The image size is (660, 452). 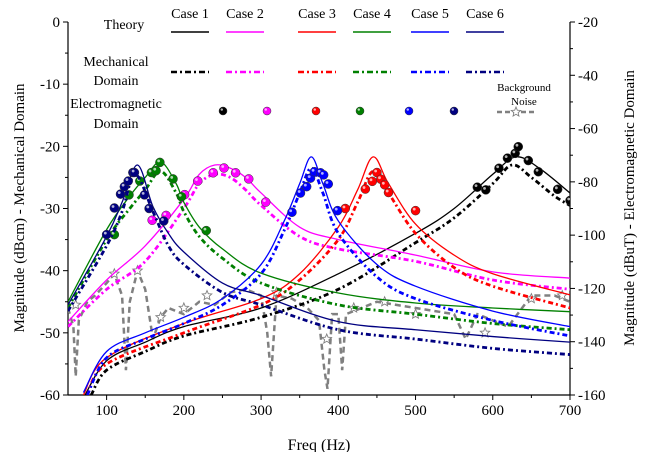 I want to click on x-tick-label: 500, so click(x=415, y=411).